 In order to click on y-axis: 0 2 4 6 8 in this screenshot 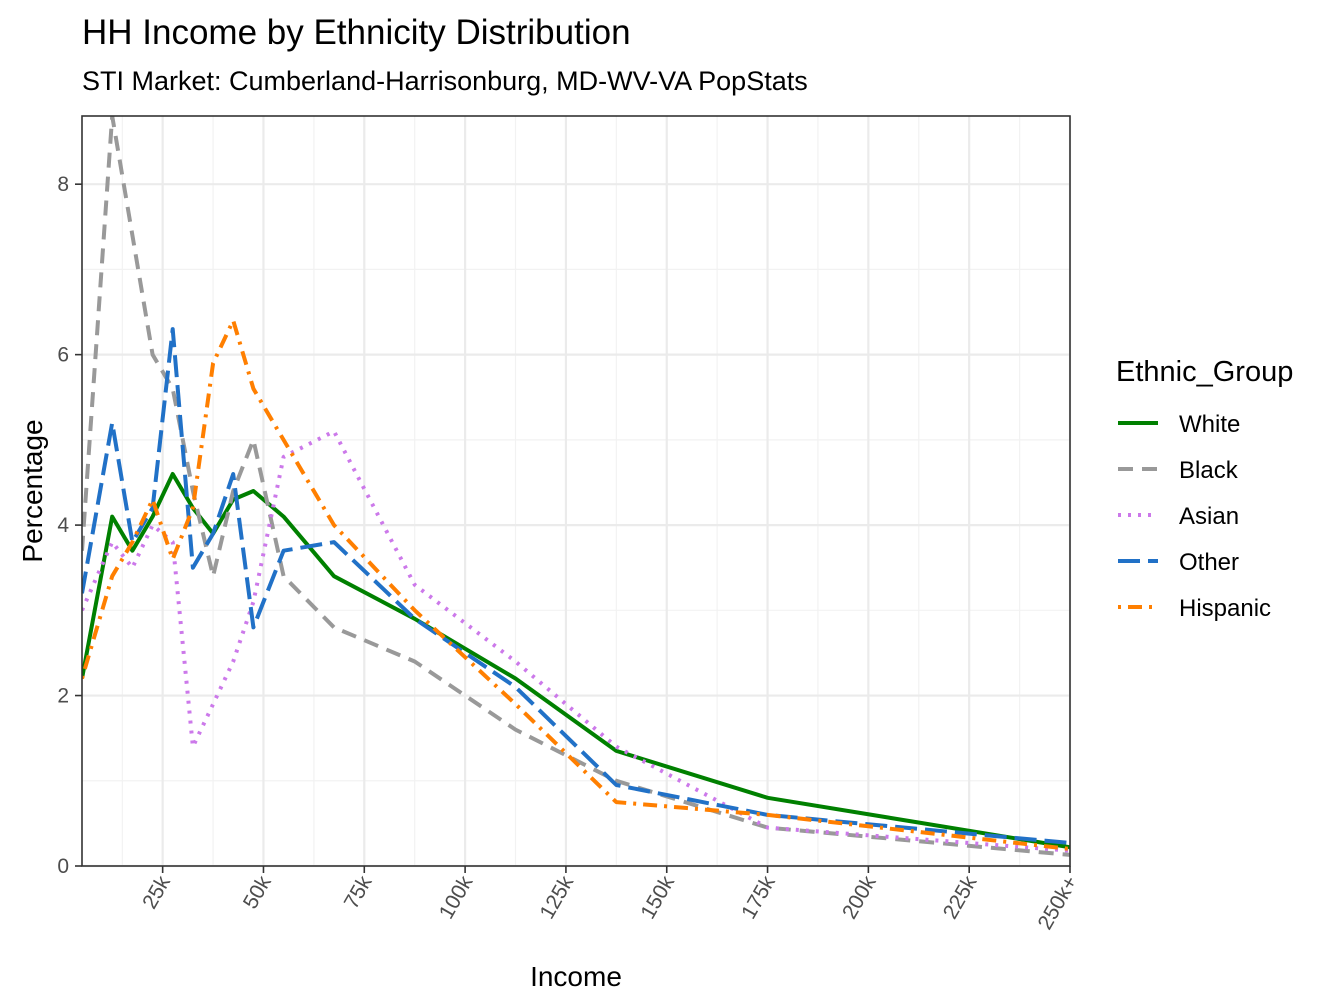, I will do `click(69, 525)`.